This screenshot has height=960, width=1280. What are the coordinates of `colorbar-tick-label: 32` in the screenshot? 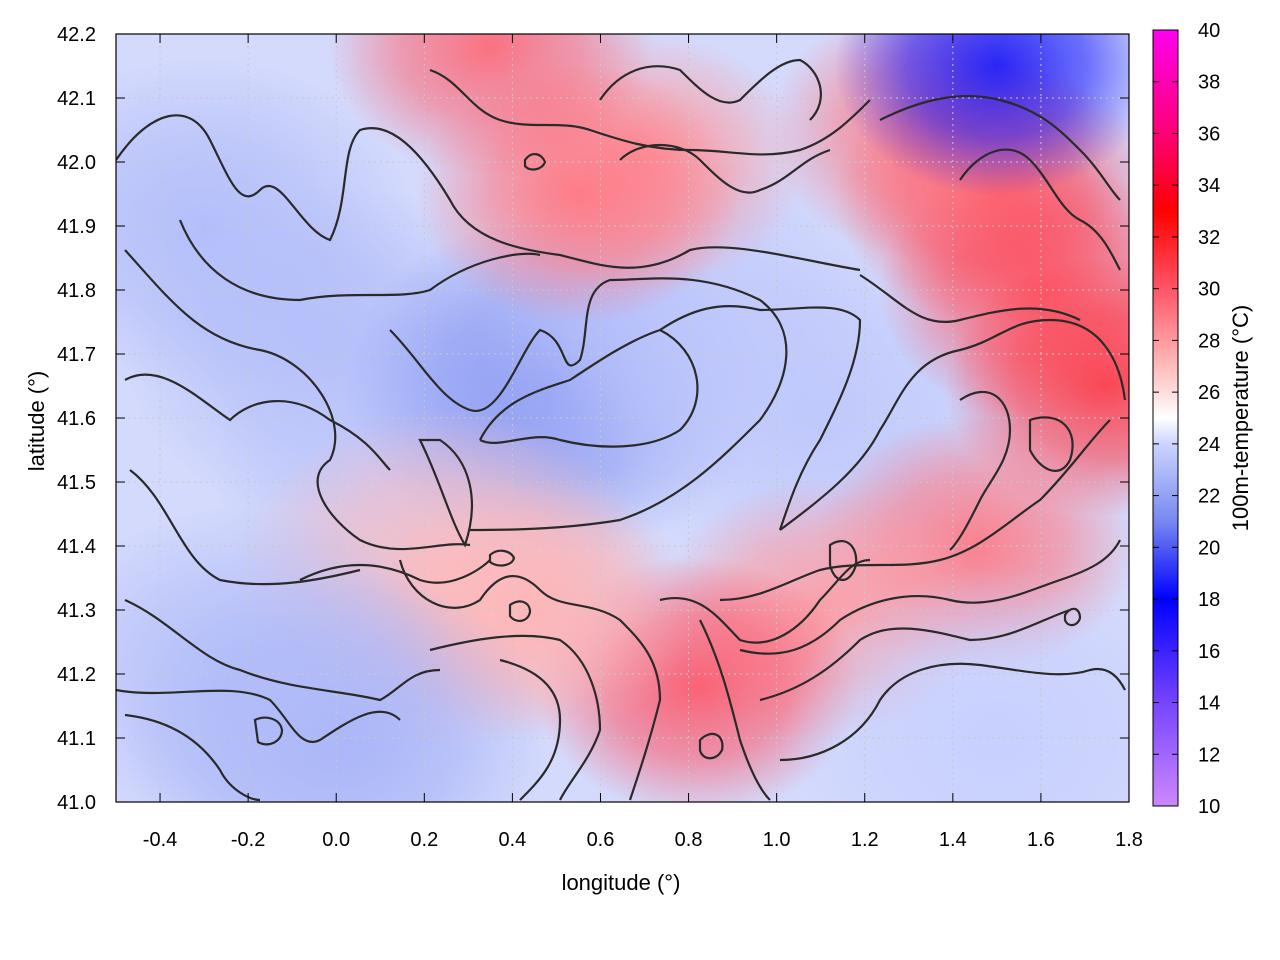 It's located at (1209, 238).